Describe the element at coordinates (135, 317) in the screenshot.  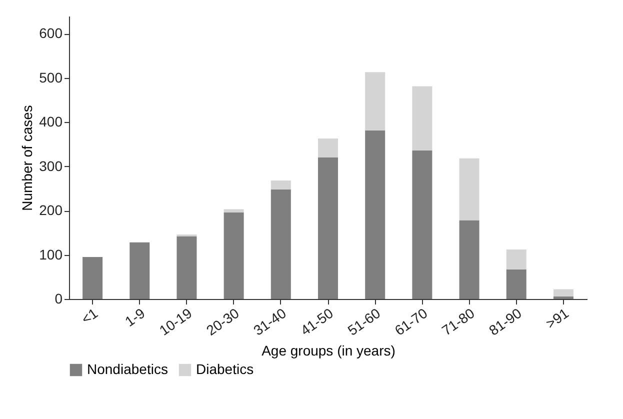
I see `x-tick-label: 1-9` at that location.